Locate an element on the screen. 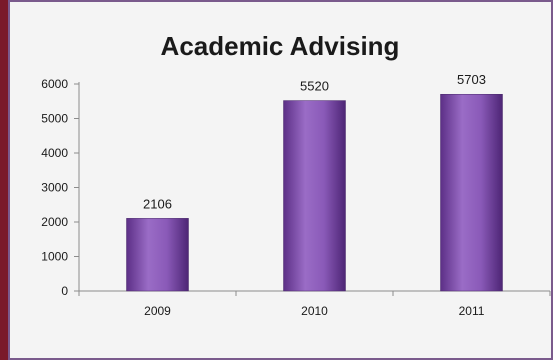  x-tick-label-2009: 2009 is located at coordinates (157, 311).